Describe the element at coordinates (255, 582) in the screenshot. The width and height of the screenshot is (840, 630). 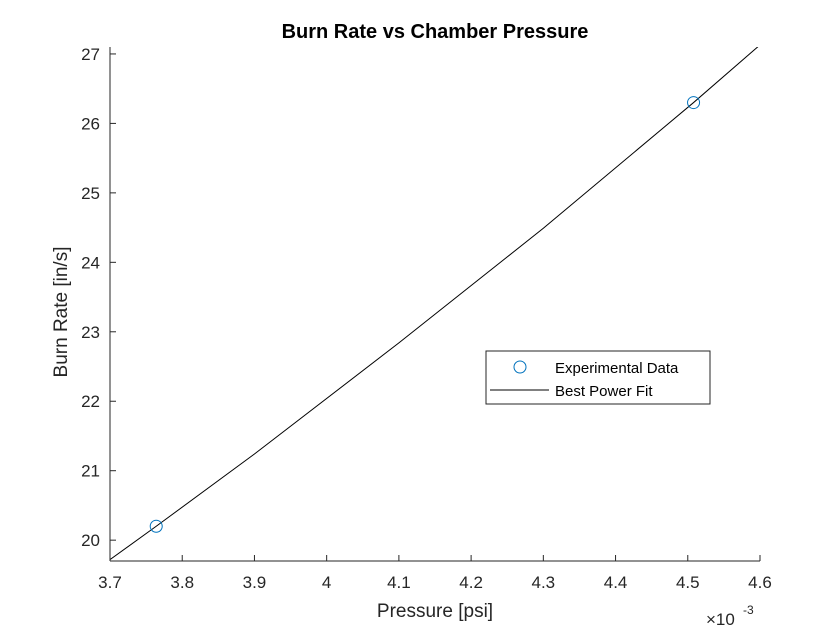
I see `x-tick-label: 3.9` at that location.